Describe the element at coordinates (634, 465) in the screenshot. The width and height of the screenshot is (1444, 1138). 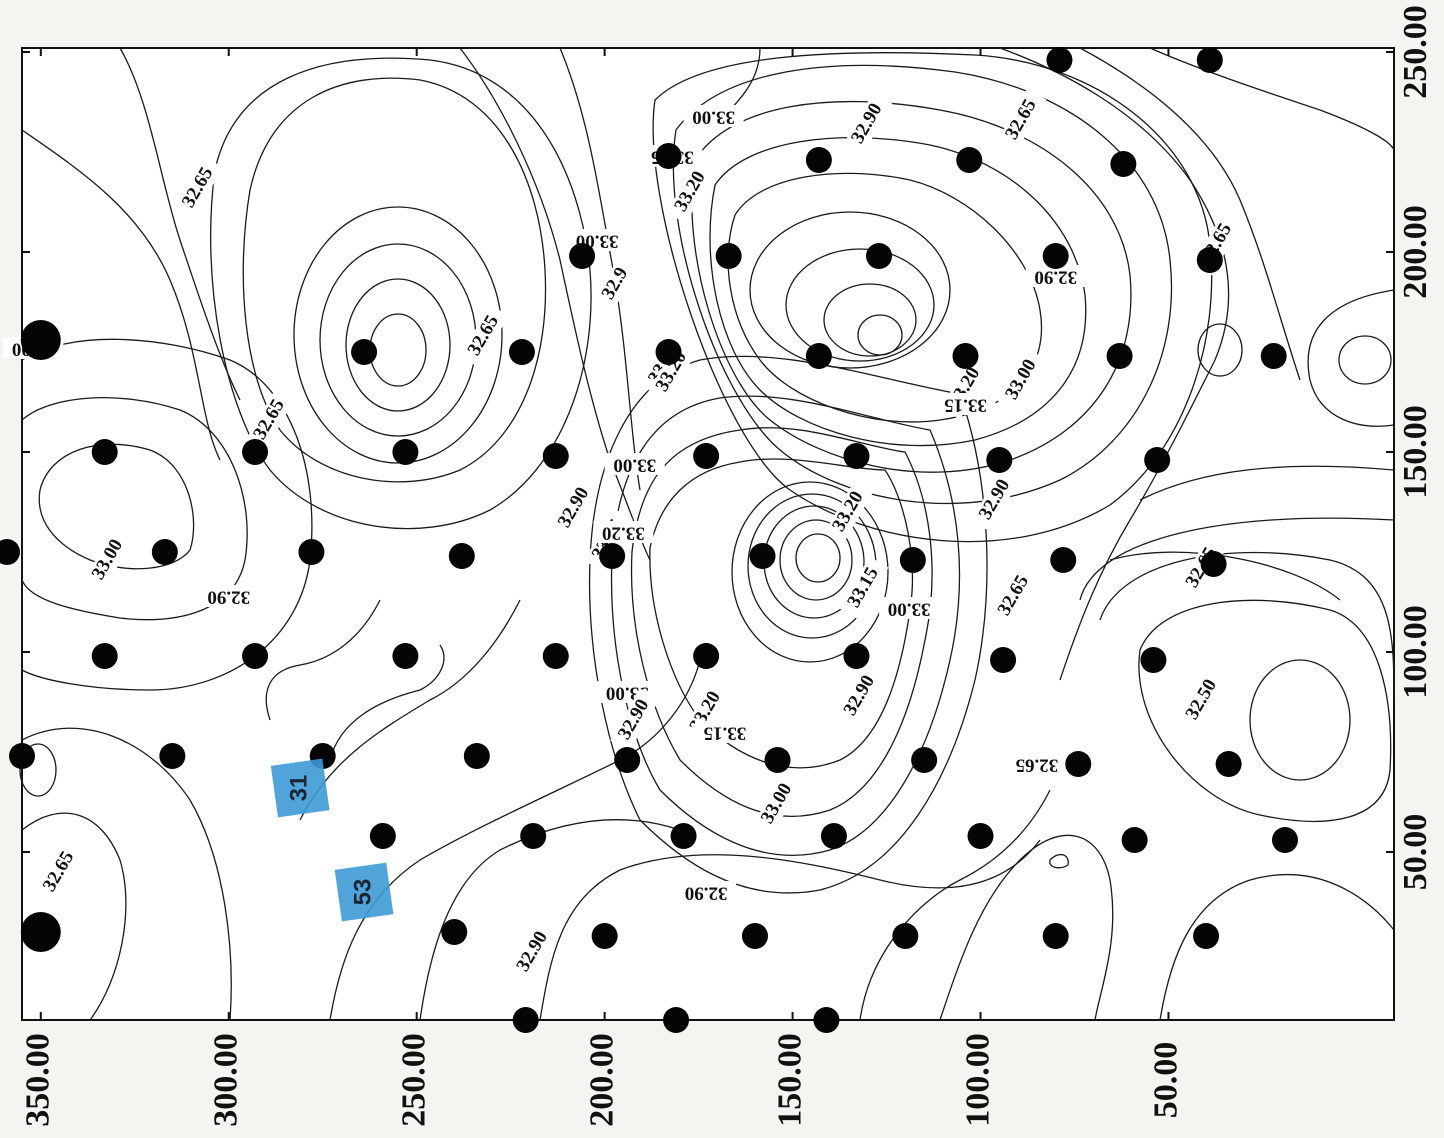
I see `contour-label: 33.00` at that location.